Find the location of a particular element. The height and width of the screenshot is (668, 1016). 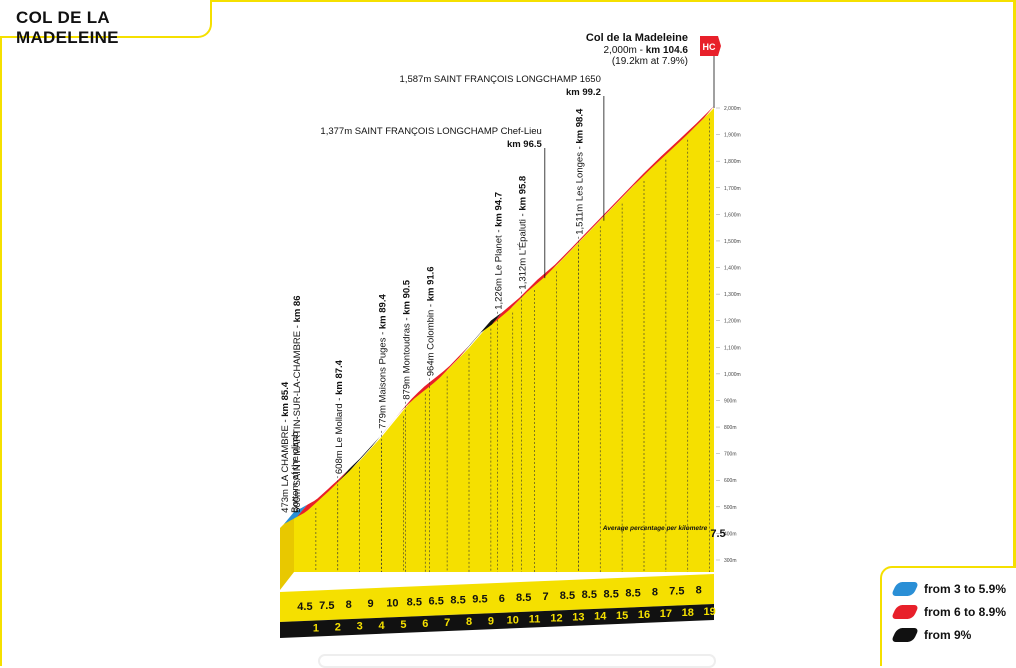

legend-item-black: from 9% is located at coordinates (931, 635).